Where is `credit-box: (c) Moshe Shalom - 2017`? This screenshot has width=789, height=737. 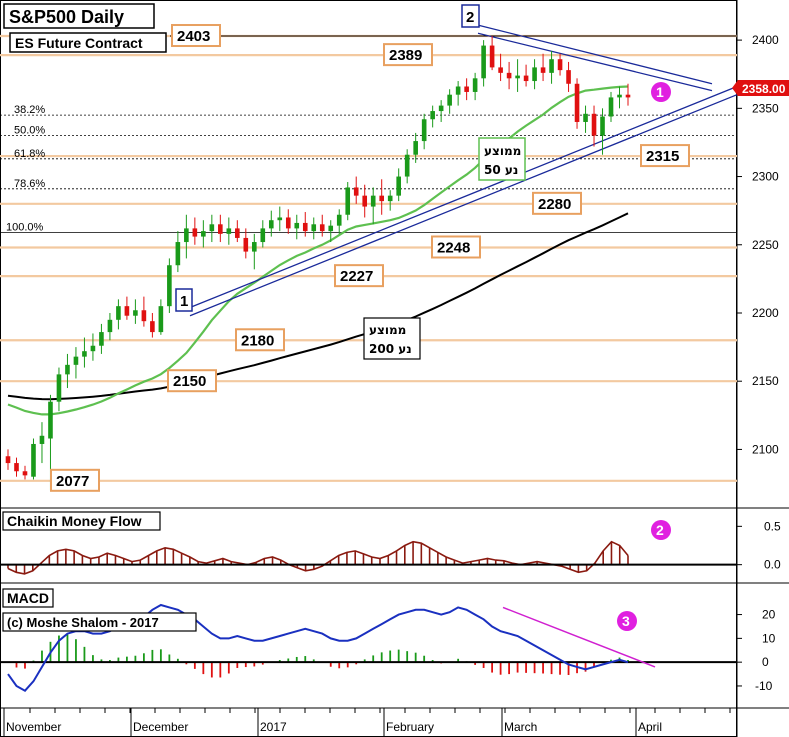 credit-box: (c) Moshe Shalom - 2017 is located at coordinates (99, 622).